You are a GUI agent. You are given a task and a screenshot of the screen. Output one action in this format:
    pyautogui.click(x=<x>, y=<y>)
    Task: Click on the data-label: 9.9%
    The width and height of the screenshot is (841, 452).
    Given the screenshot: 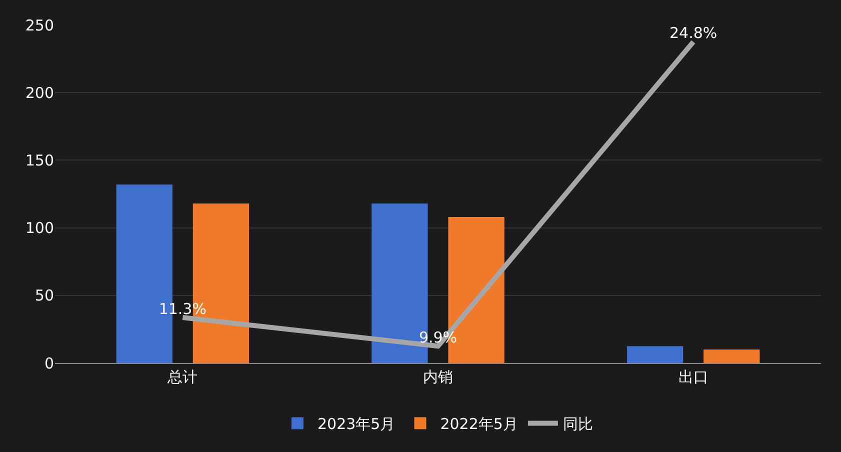 What is the action you would take?
    pyautogui.click(x=438, y=337)
    